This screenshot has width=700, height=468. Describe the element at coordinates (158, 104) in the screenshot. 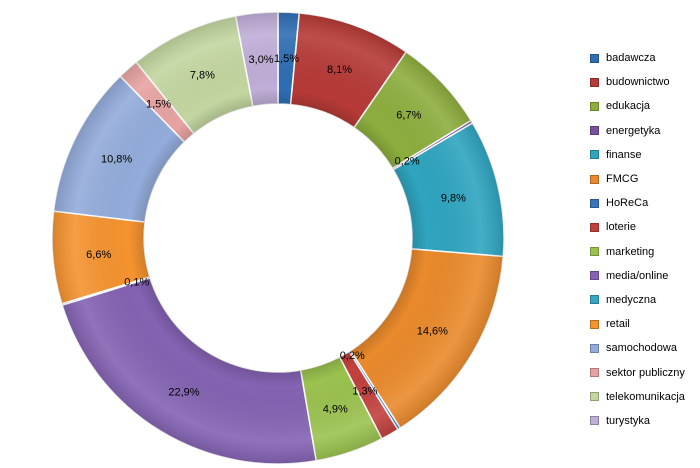

I see `data-label-sektor-publiczny: 1,5%` at that location.